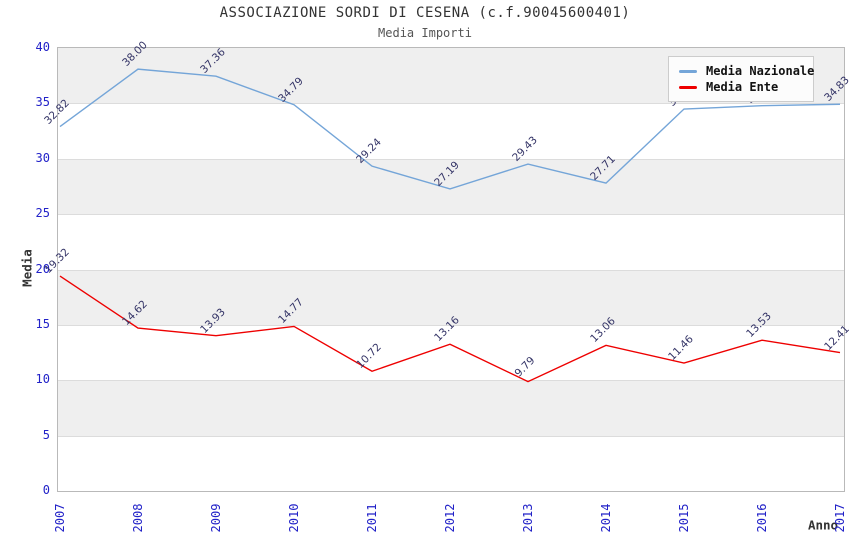 This screenshot has height=550, width=850. Describe the element at coordinates (528, 518) in the screenshot. I see `x-axis-tick-label: 2013` at that location.